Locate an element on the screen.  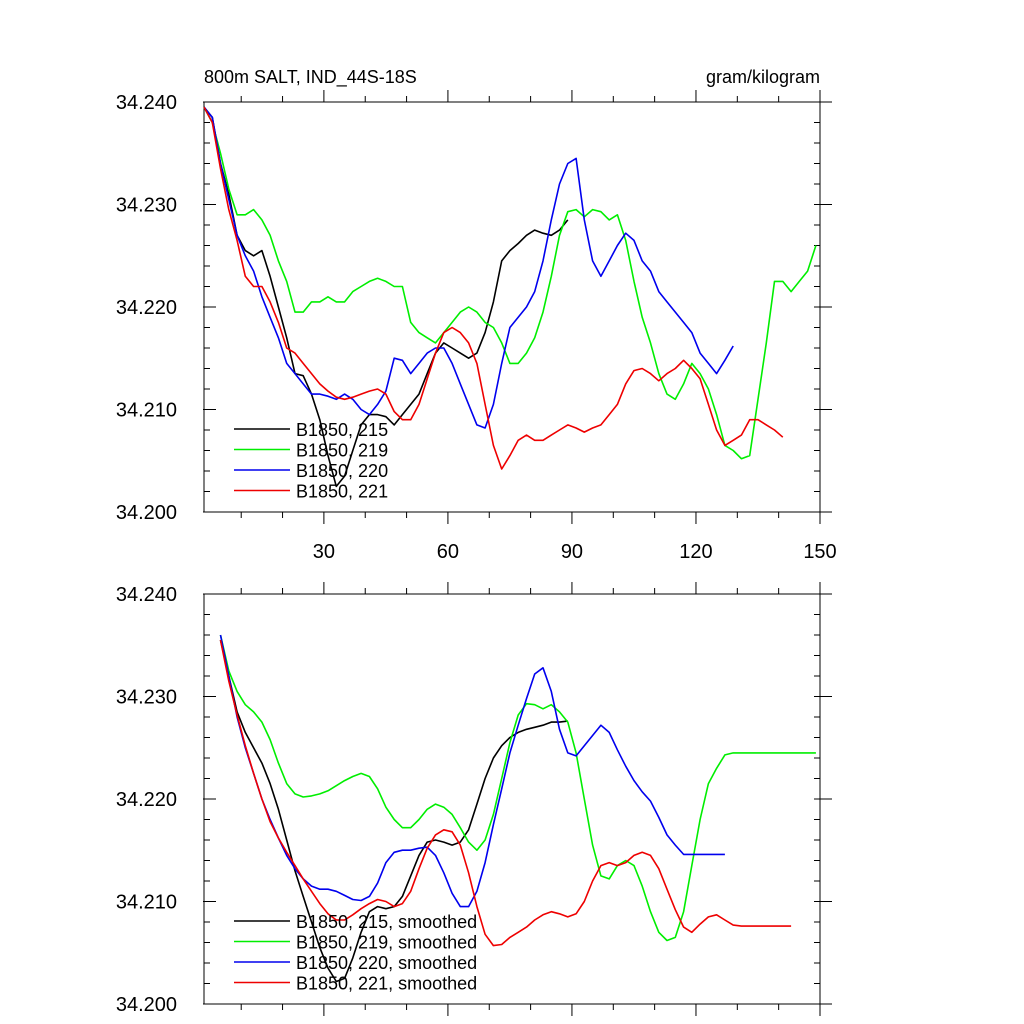
x-tick-label: 30 is located at coordinates (324, 552).